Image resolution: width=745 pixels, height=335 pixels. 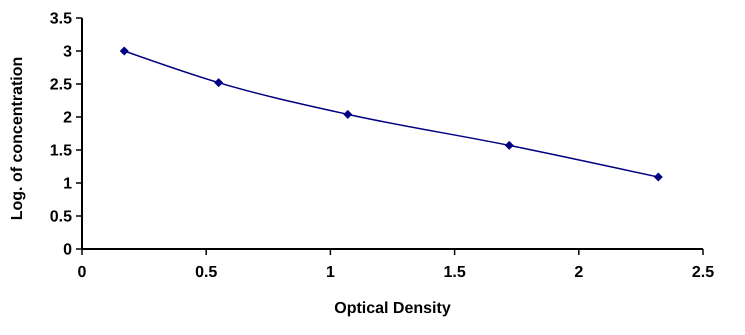 What do you see at coordinates (61, 217) in the screenshot?
I see `y-tick-label: 0.5` at bounding box center [61, 217].